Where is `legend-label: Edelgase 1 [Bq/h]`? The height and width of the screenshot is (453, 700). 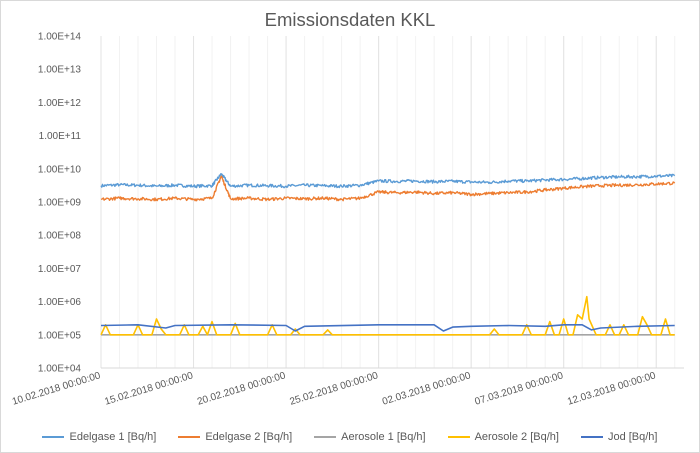
legend-label: Edelgase 1 [Bq/h] is located at coordinates (113, 437).